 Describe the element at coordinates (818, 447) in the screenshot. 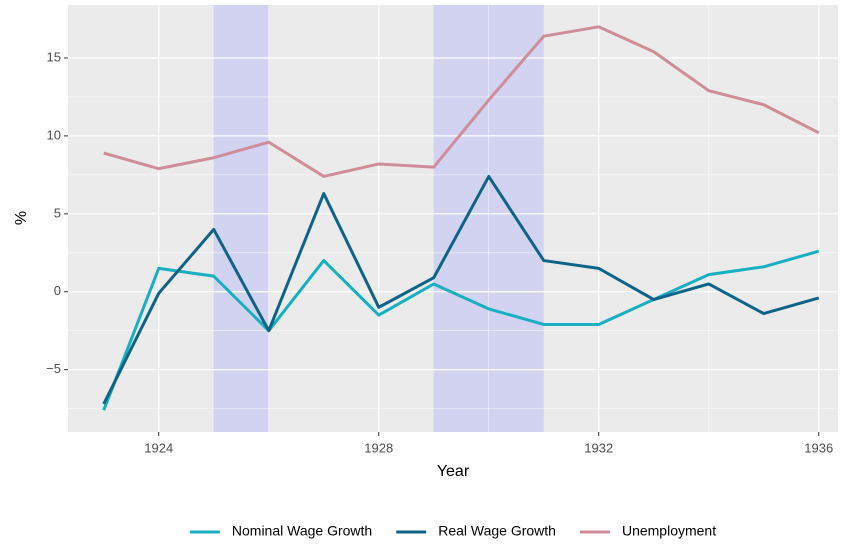

I see `x-tick-label: 1936` at that location.